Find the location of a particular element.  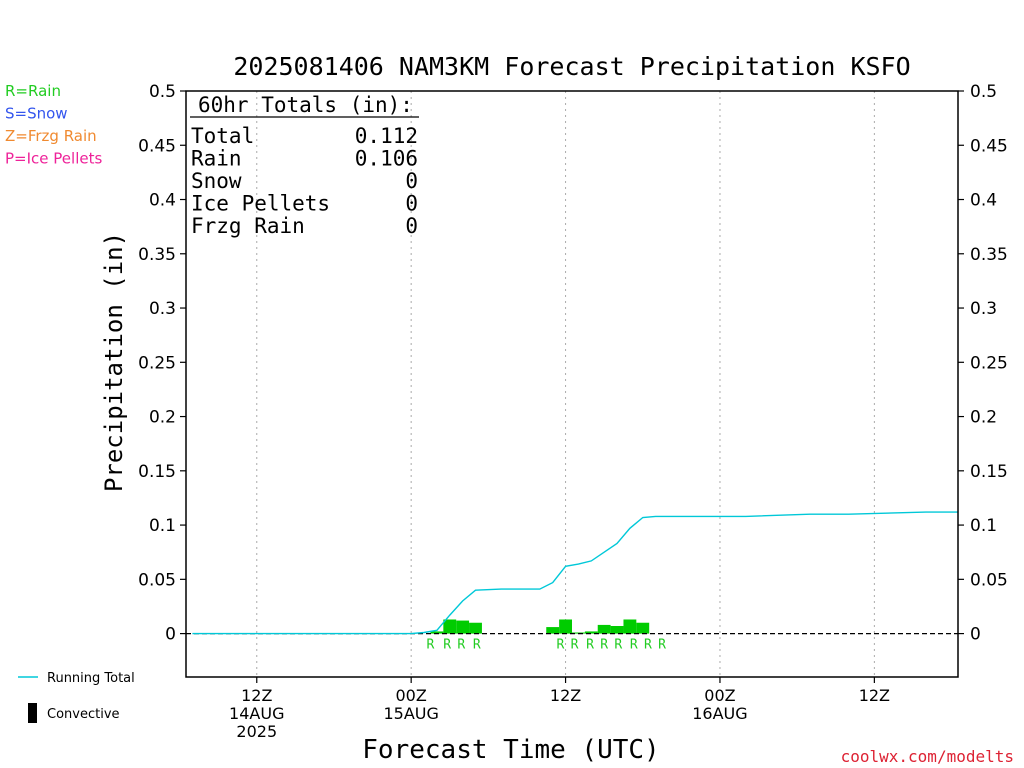

precip-mark-6: R is located at coordinates (590, 645).